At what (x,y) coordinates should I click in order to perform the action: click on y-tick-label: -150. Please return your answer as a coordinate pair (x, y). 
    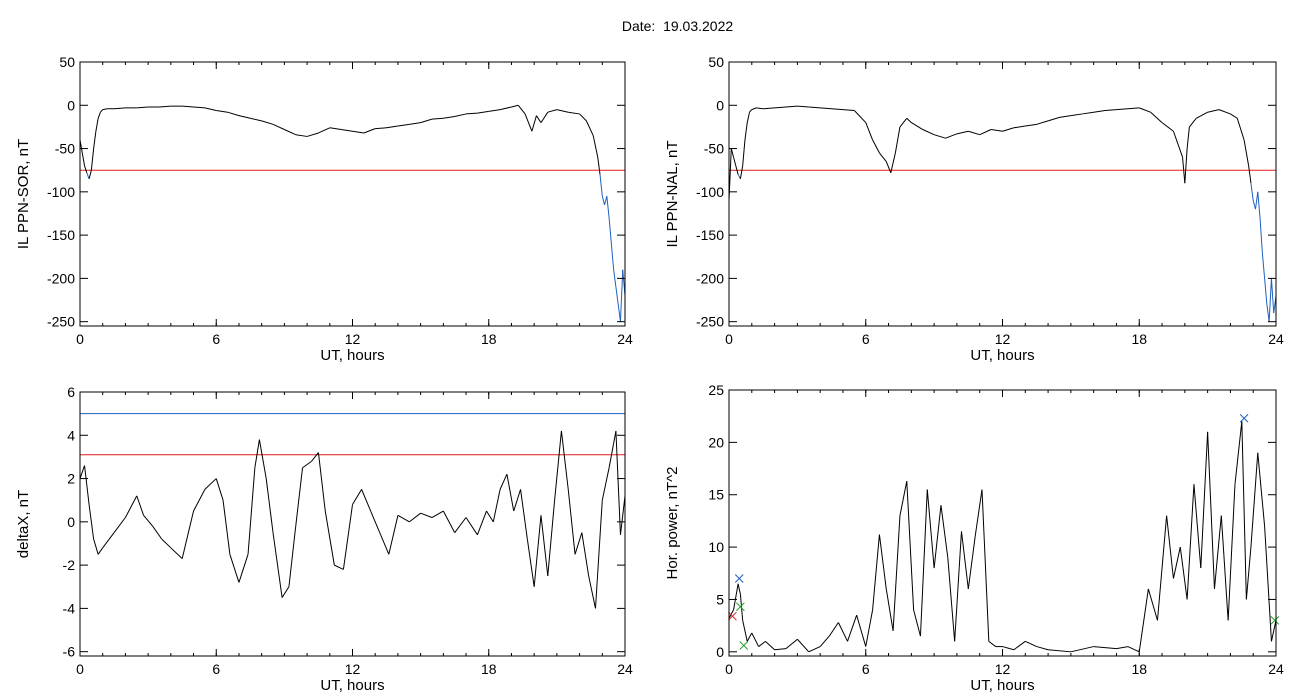
    Looking at the image, I should click on (710, 235).